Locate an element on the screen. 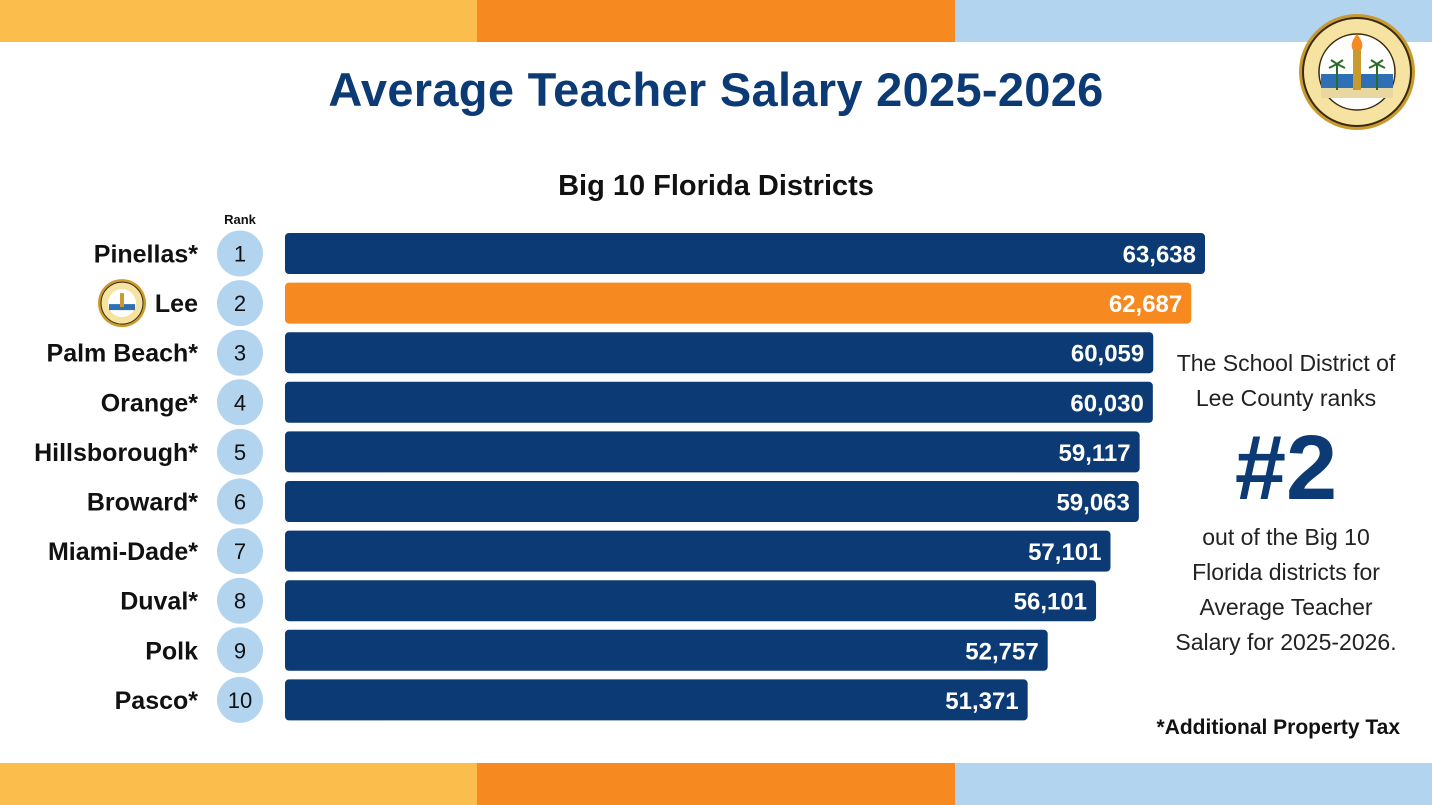  category-label-hillsborough: Hillsborough* is located at coordinates (116, 453).